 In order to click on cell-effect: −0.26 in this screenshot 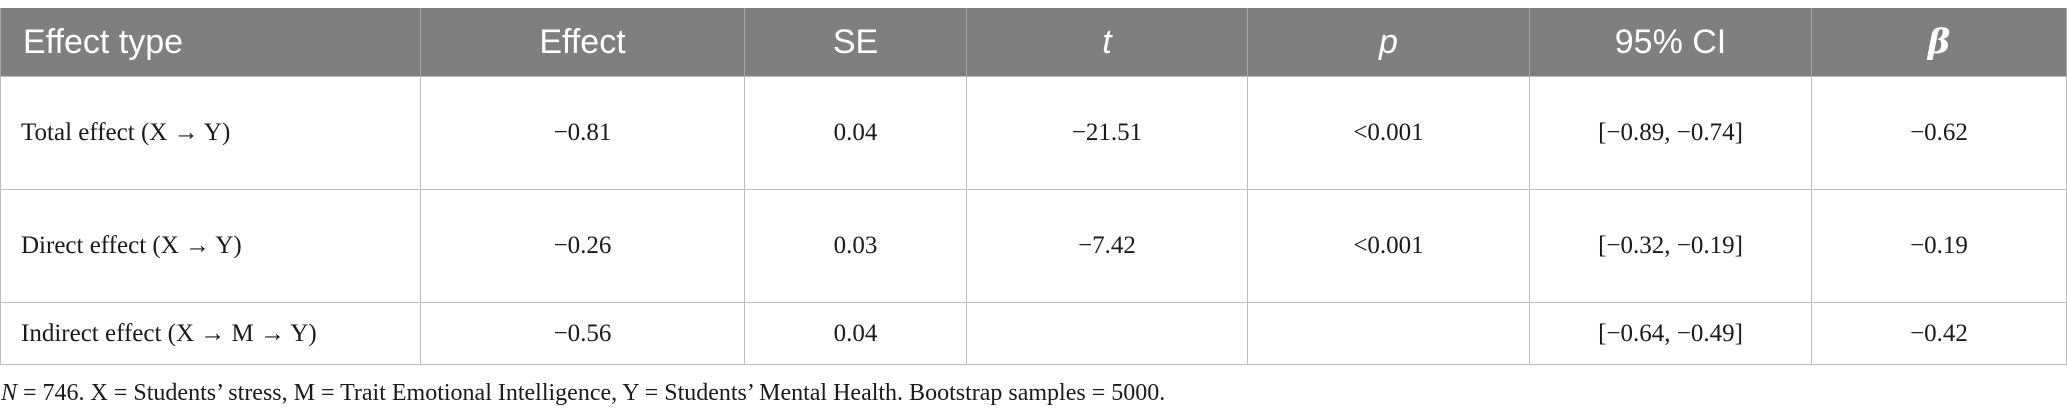, I will do `click(582, 246)`.